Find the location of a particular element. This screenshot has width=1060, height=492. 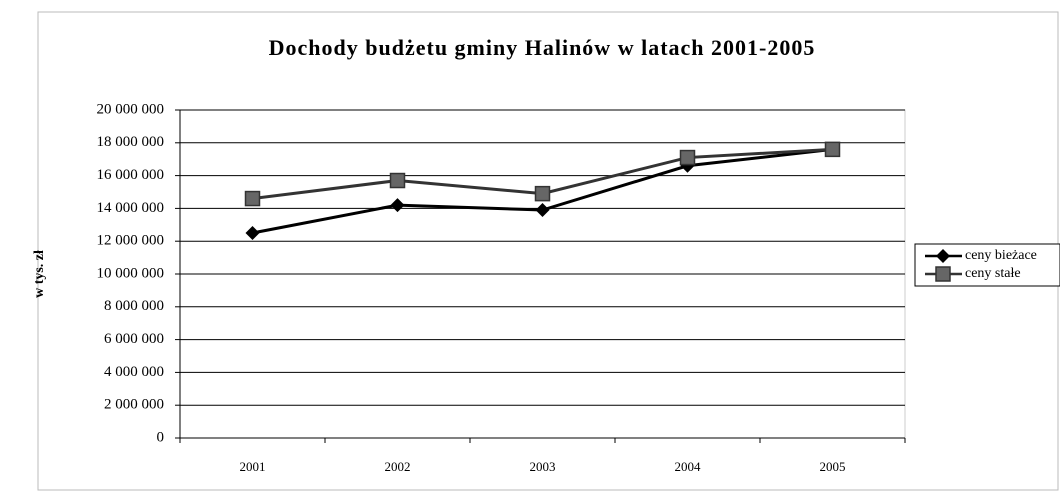

y-tick-label: 14 000 000 is located at coordinates (131, 208).